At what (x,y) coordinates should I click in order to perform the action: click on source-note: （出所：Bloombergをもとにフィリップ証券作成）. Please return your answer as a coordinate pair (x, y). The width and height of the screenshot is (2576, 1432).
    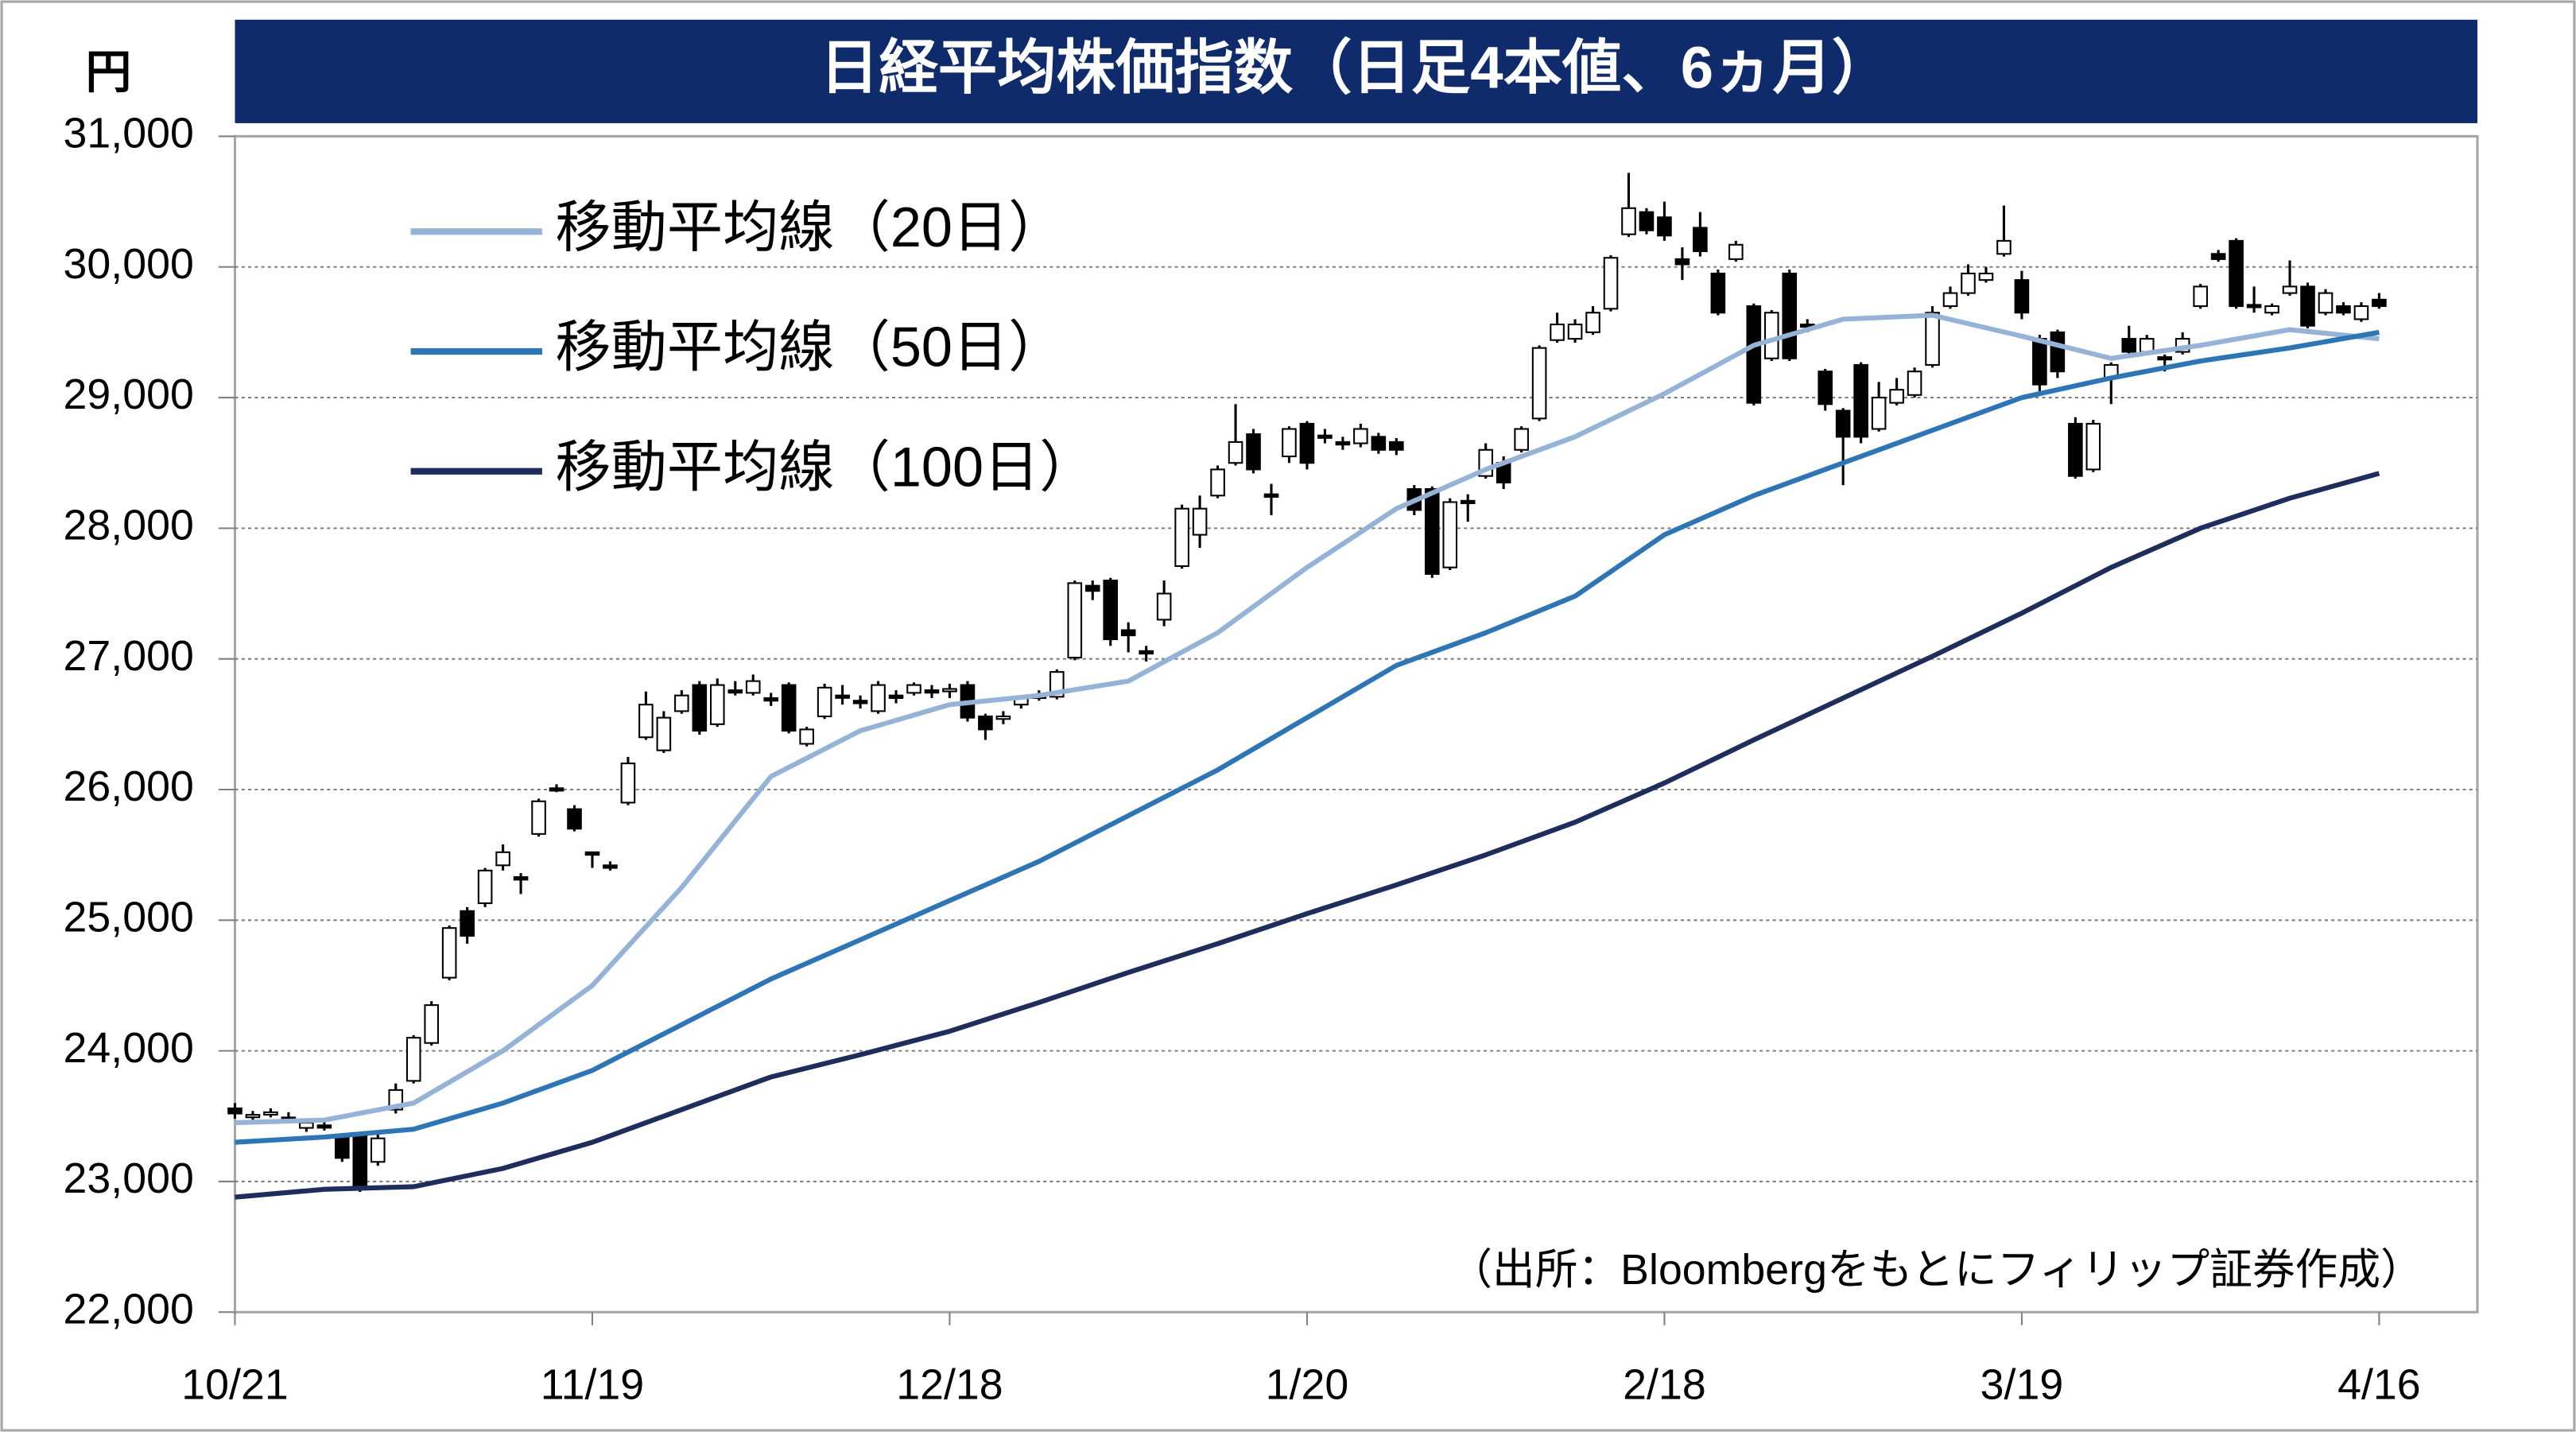
    Looking at the image, I should click on (1936, 1270).